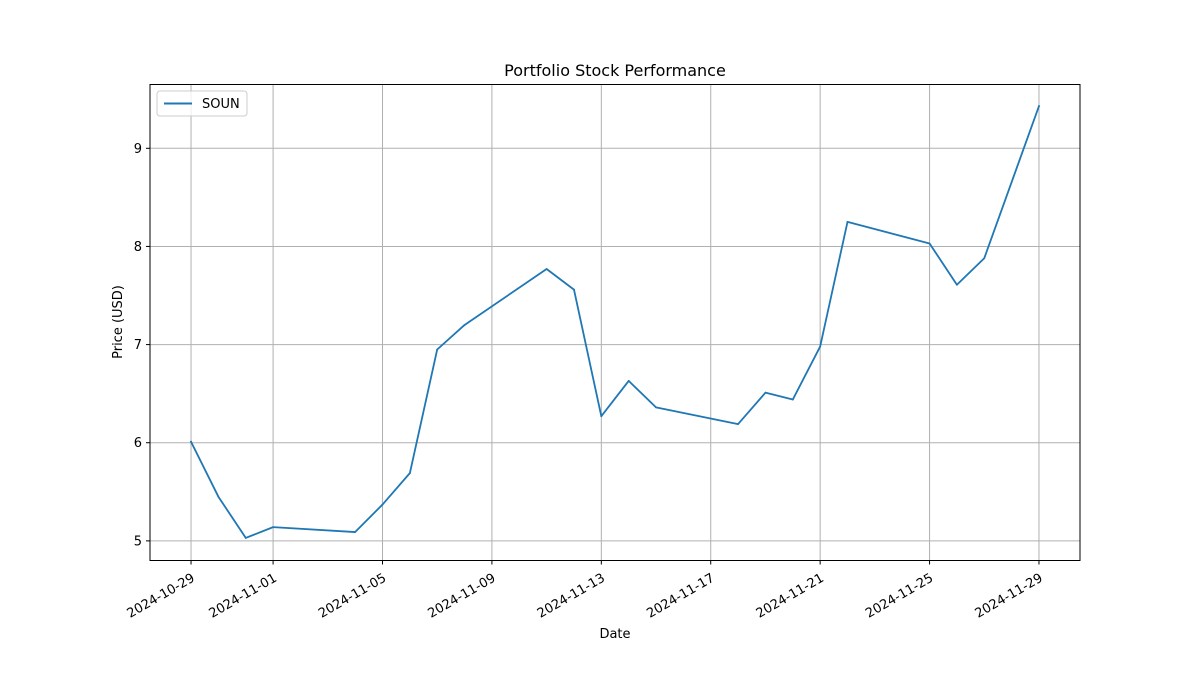  Describe the element at coordinates (138, 443) in the screenshot. I see `y-tick-label: 6` at that location.